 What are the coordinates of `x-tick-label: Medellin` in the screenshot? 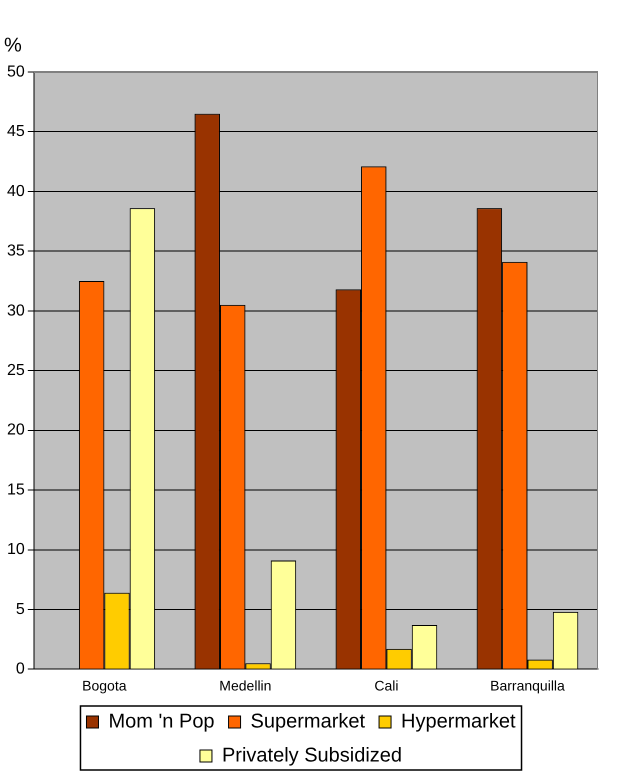 It's located at (245, 685).